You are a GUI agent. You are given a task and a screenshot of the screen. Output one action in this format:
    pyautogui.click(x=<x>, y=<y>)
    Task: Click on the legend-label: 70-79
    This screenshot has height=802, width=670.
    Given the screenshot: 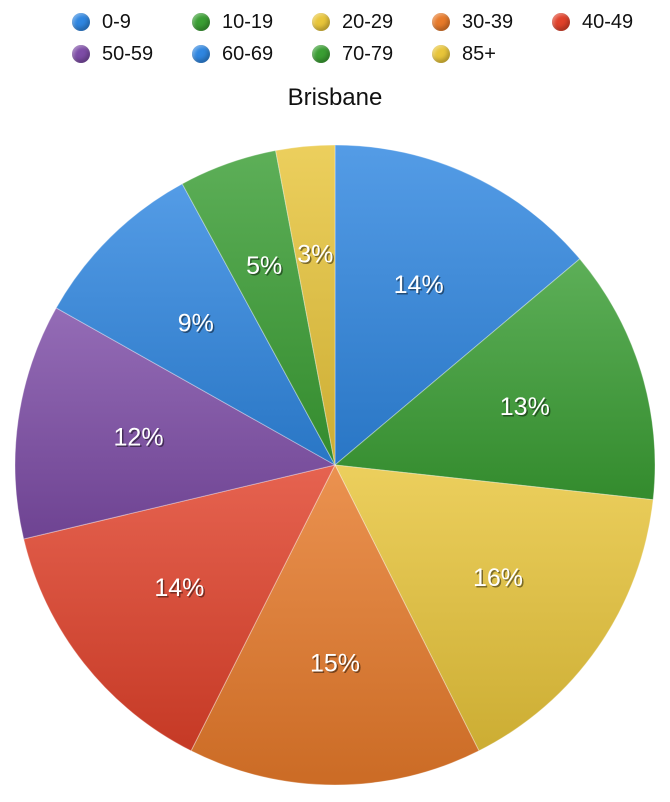 What is the action you would take?
    pyautogui.click(x=368, y=53)
    